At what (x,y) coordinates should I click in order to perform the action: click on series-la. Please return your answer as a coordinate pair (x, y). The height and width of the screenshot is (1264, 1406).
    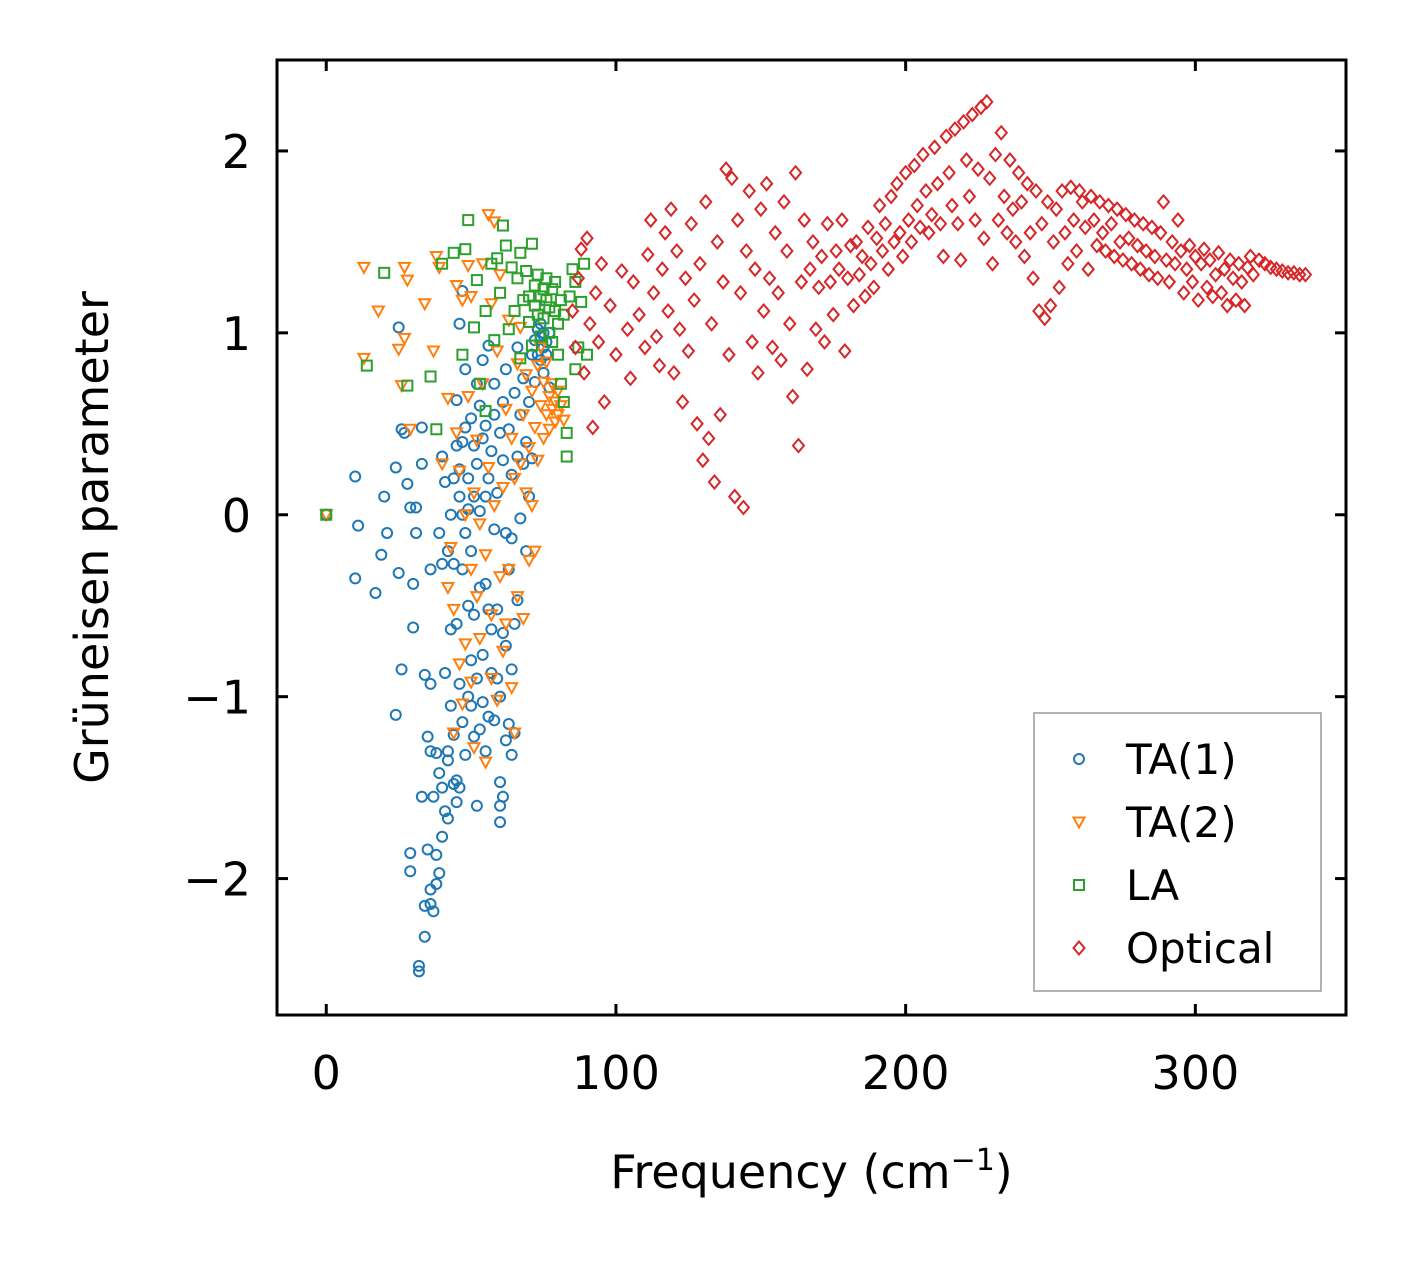
    Looking at the image, I should click on (456, 367).